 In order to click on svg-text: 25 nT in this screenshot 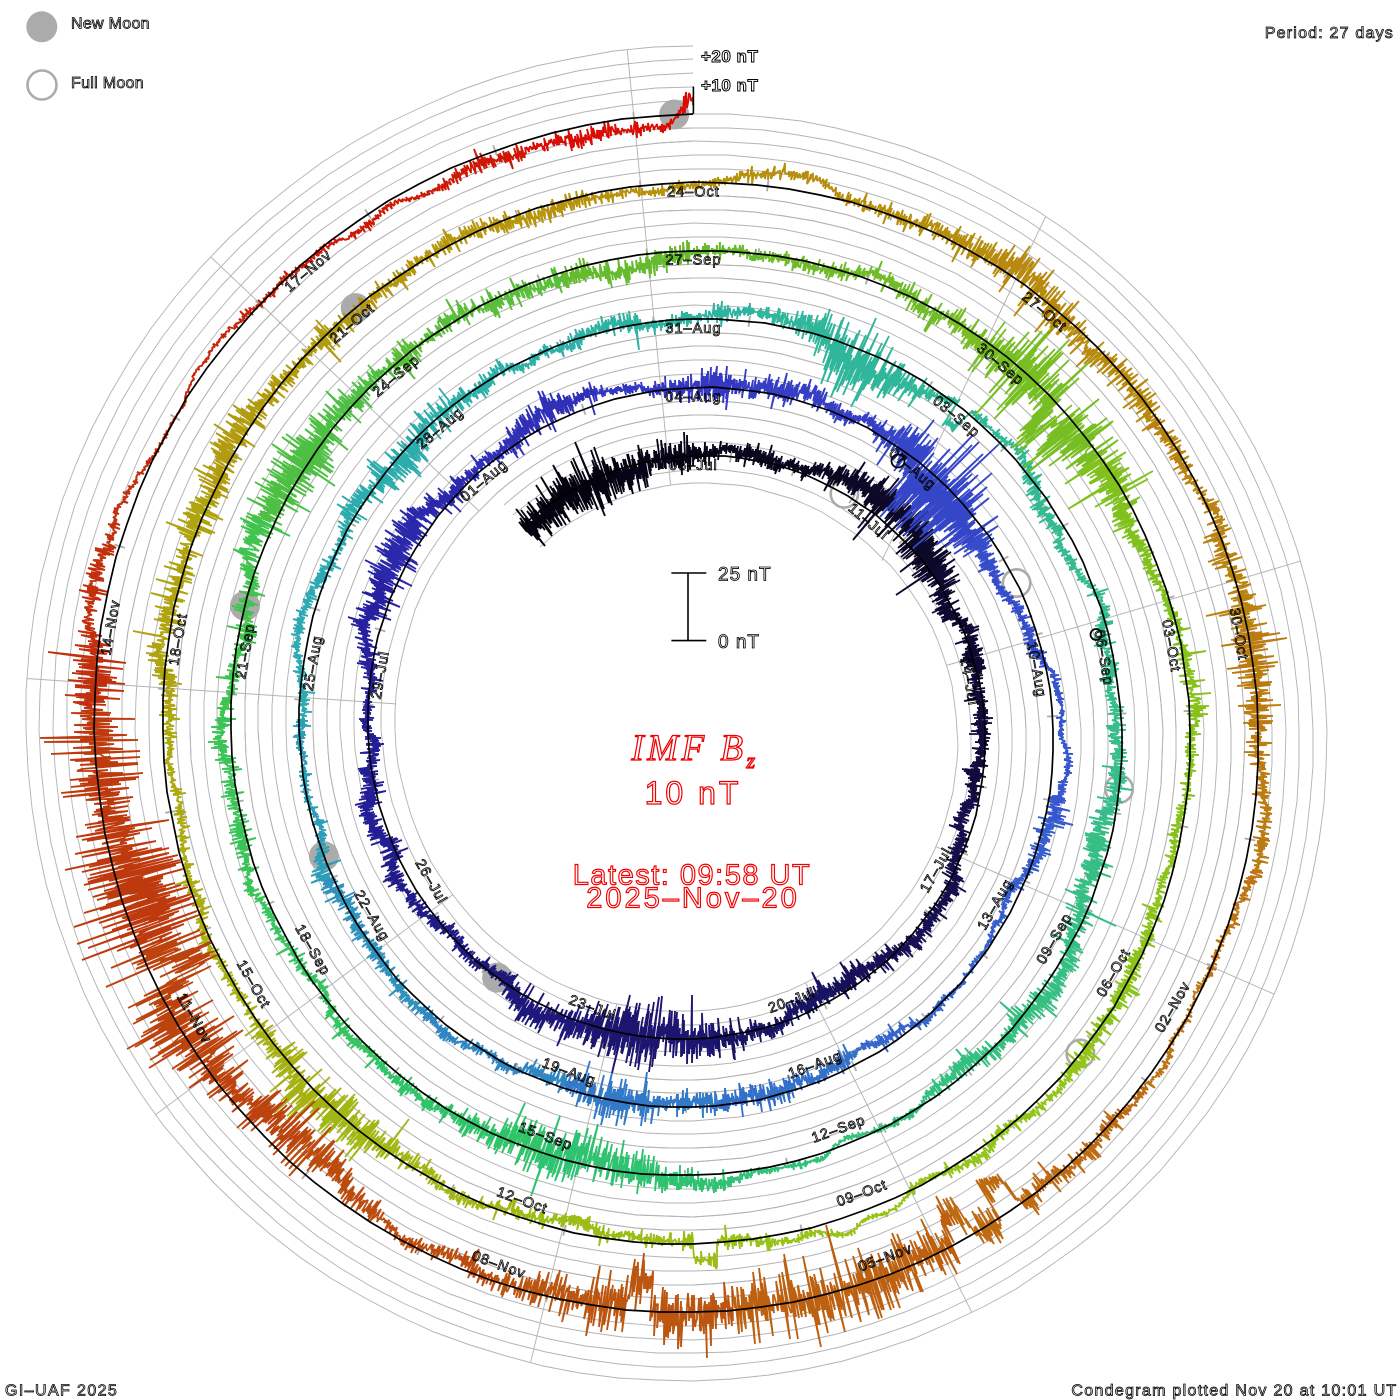, I will do `click(745, 575)`.